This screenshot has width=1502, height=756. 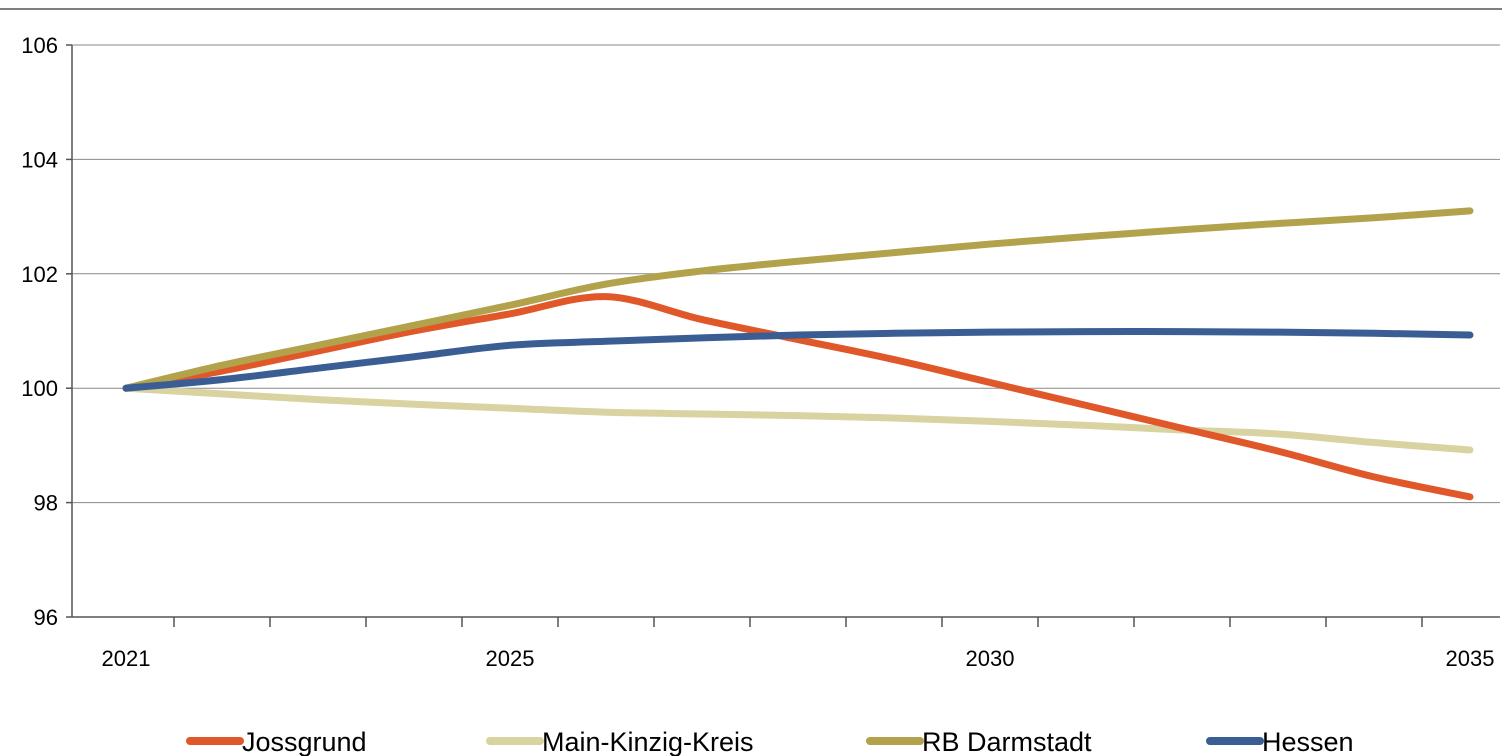 I want to click on x-tick-labels: 2021 2025 2030 2035, so click(x=798, y=658).